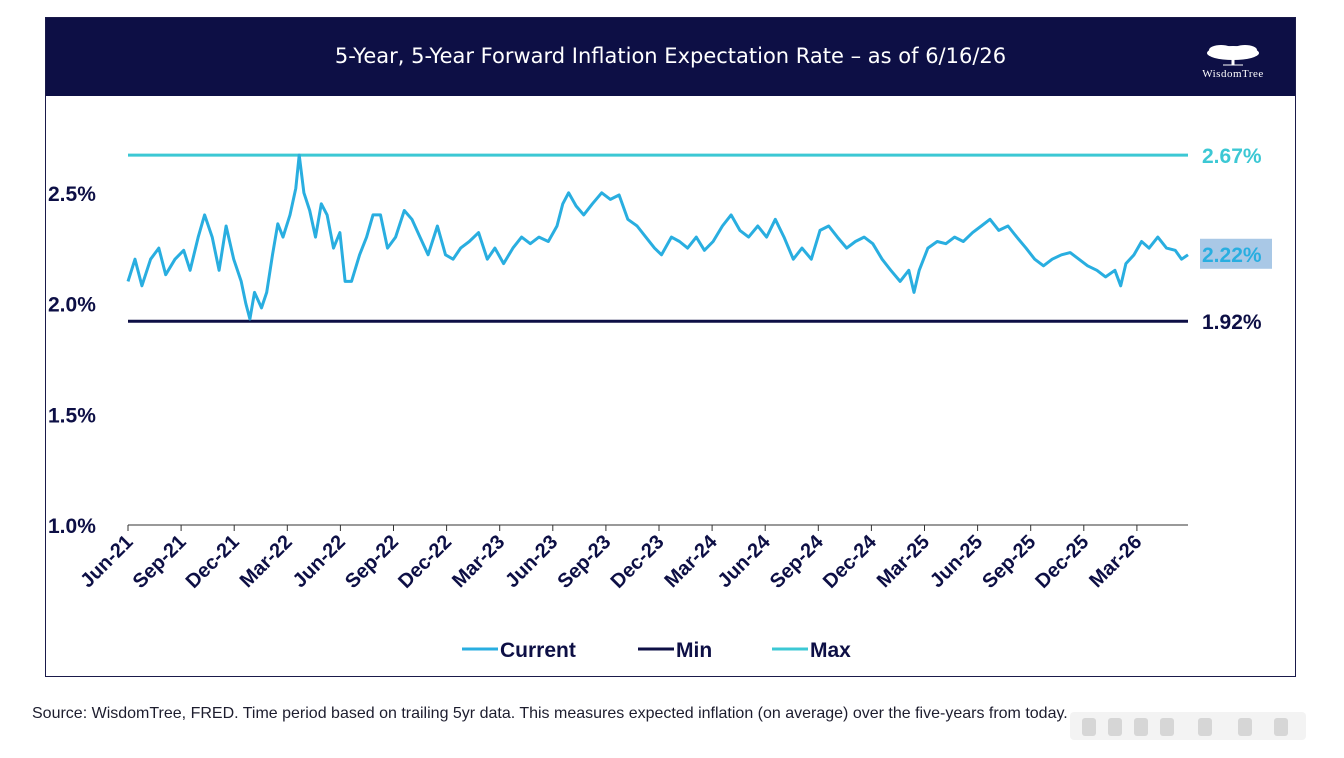  What do you see at coordinates (830, 650) in the screenshot?
I see `legend-label: Max` at bounding box center [830, 650].